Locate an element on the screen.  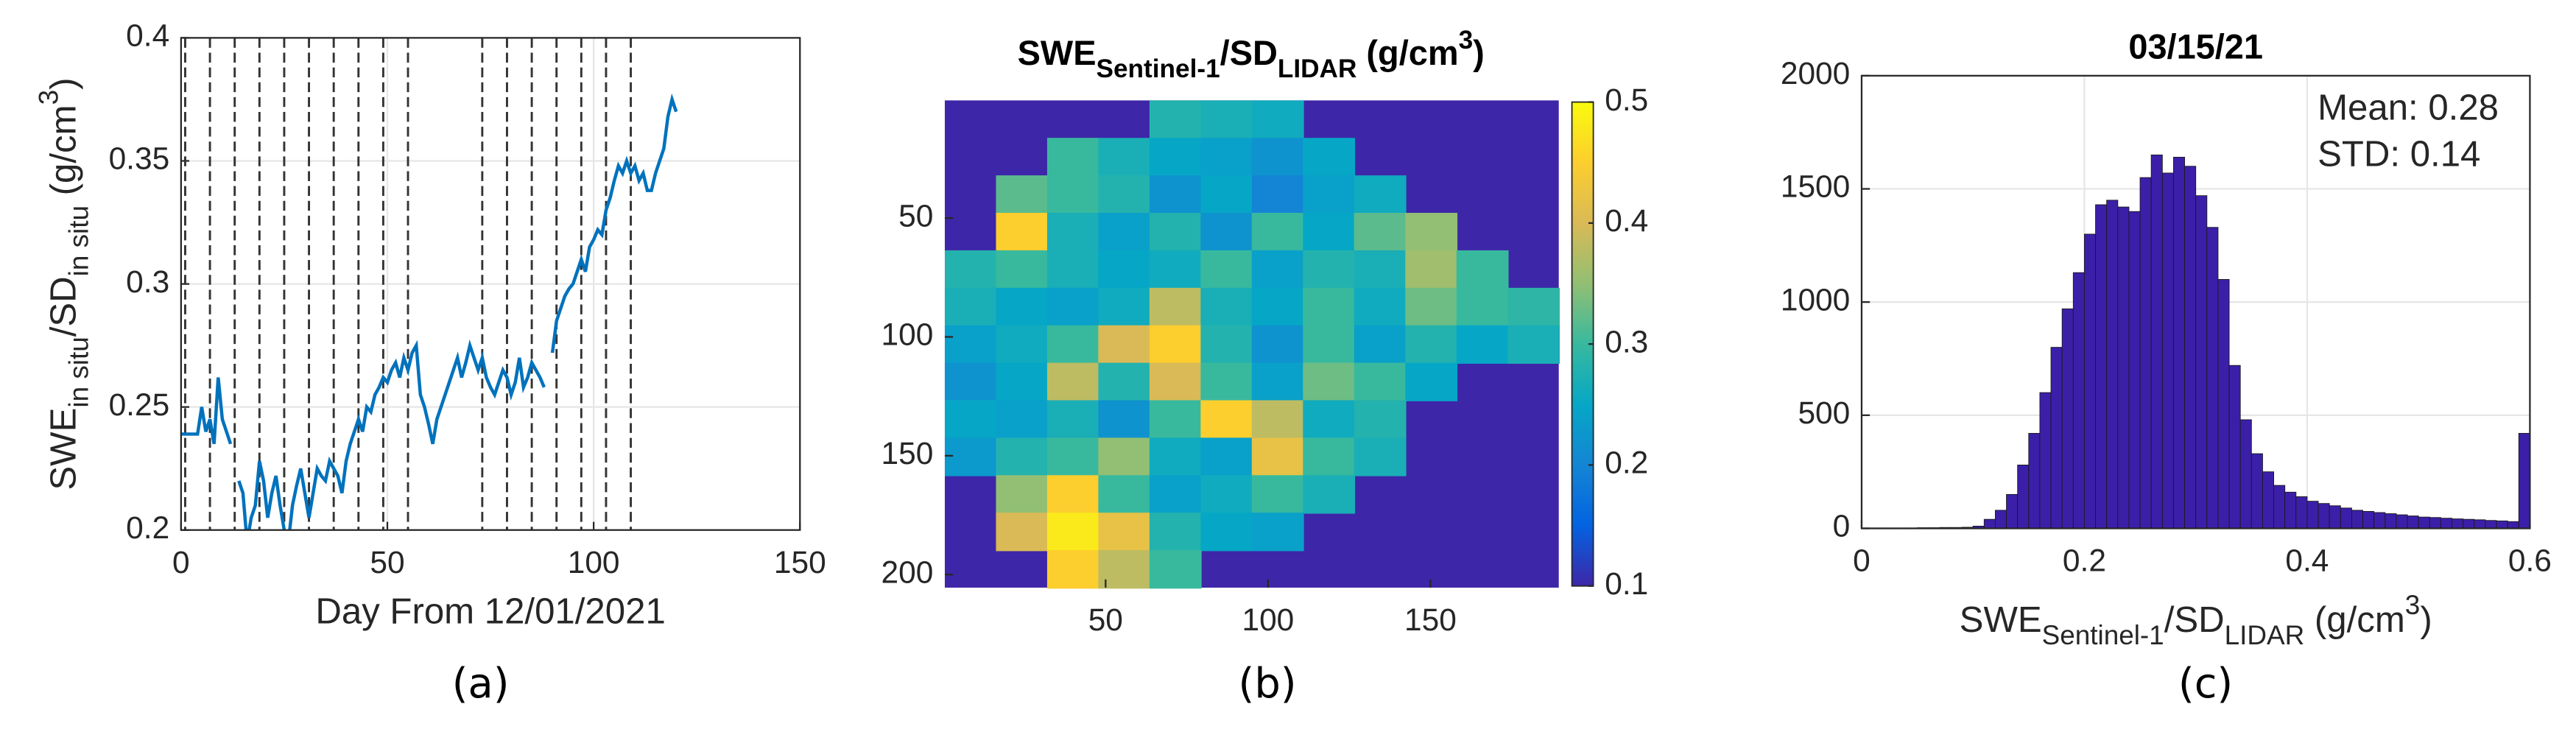
colorbar-tick-label: 0.1 is located at coordinates (1626, 584).